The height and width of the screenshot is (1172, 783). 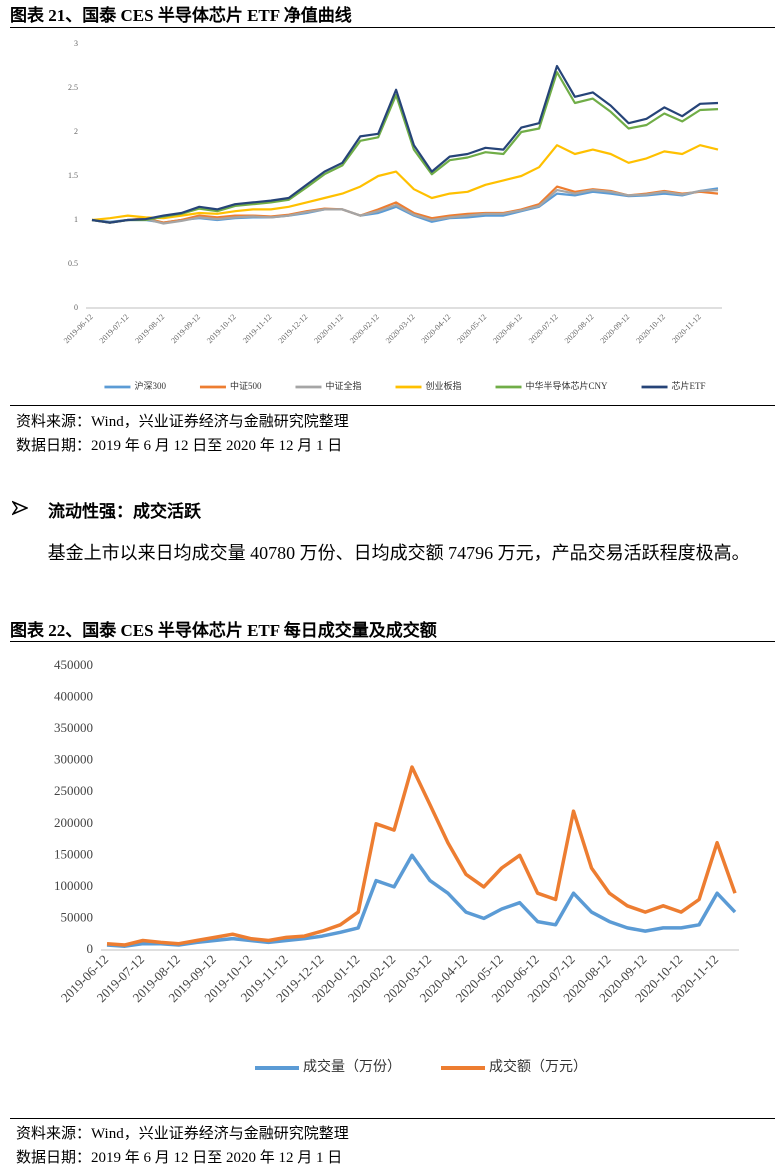 What do you see at coordinates (73, 853) in the screenshot?
I see `y-tick-label: 150000` at bounding box center [73, 853].